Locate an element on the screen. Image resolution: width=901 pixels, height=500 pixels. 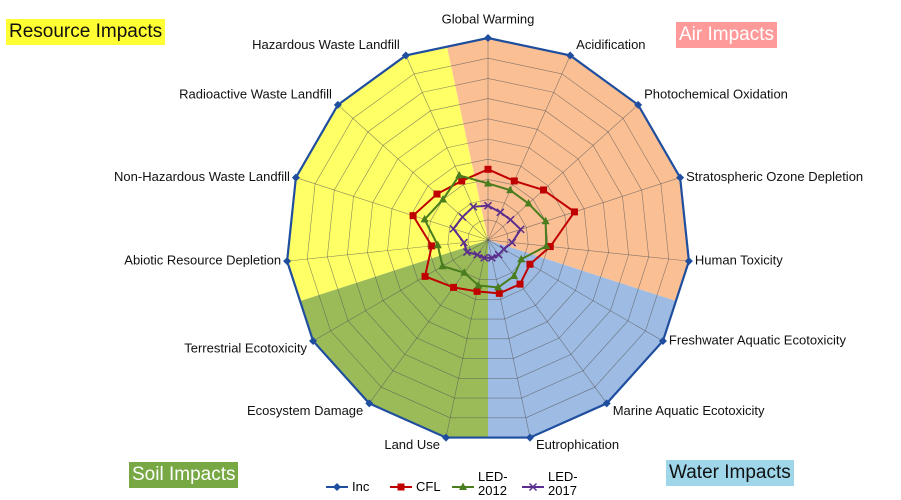
category-label: Abiotic Resource Depletion is located at coordinates (202, 260).